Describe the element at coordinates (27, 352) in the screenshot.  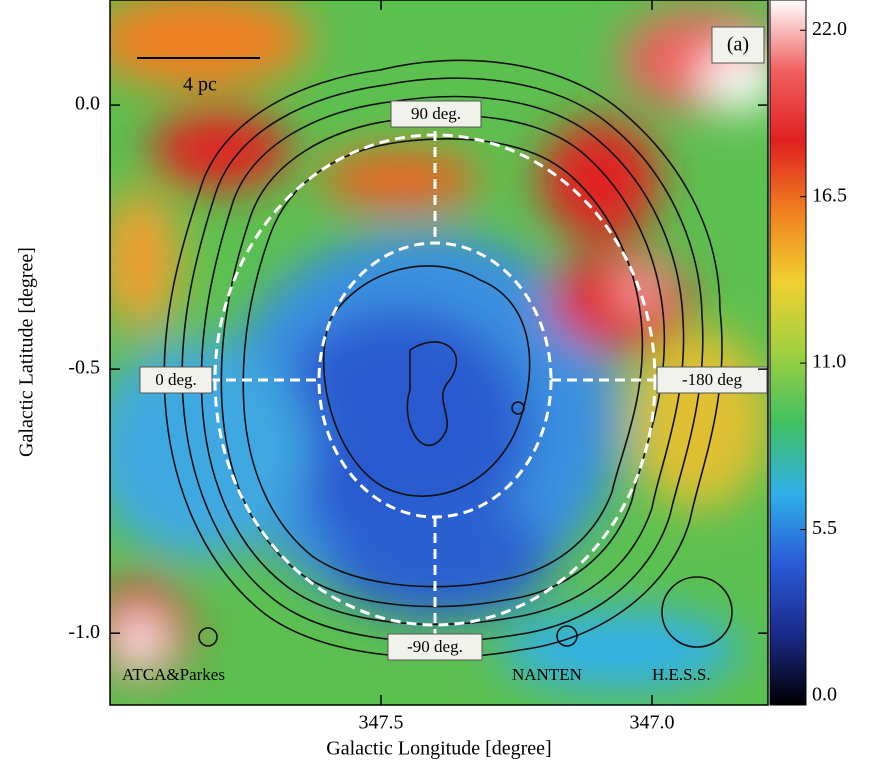
I see `y-axis-label: Galactic Latitude [degree]` at that location.